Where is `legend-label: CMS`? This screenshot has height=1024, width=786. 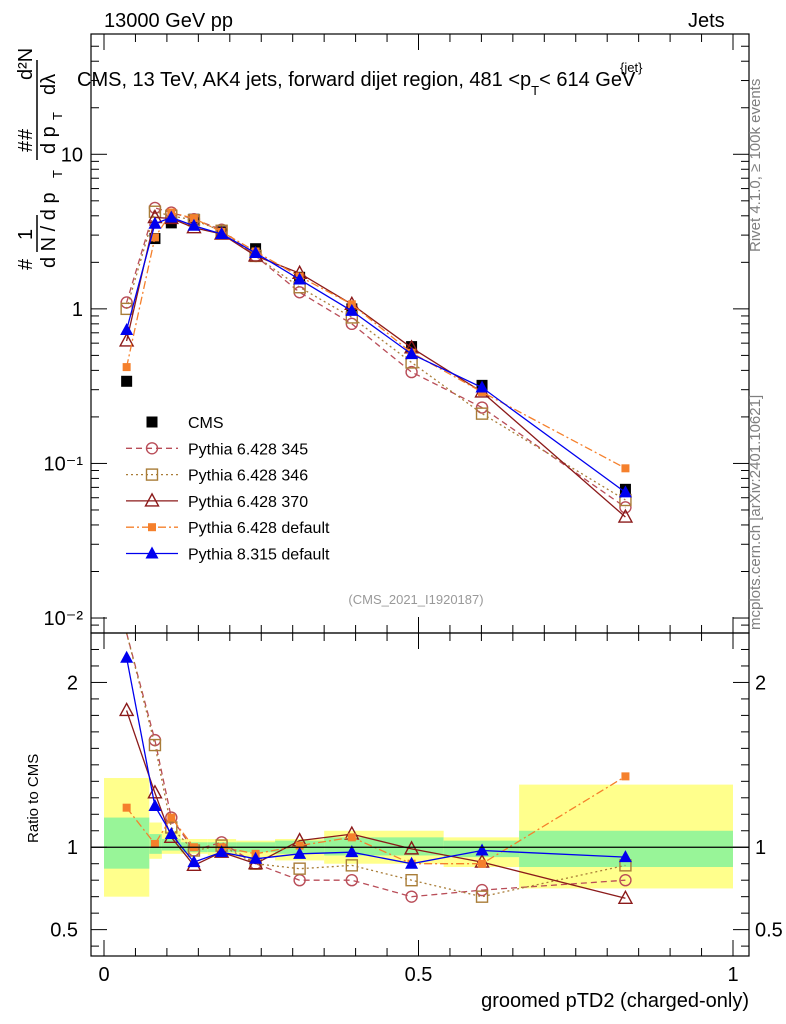
legend-label: CMS is located at coordinates (206, 423).